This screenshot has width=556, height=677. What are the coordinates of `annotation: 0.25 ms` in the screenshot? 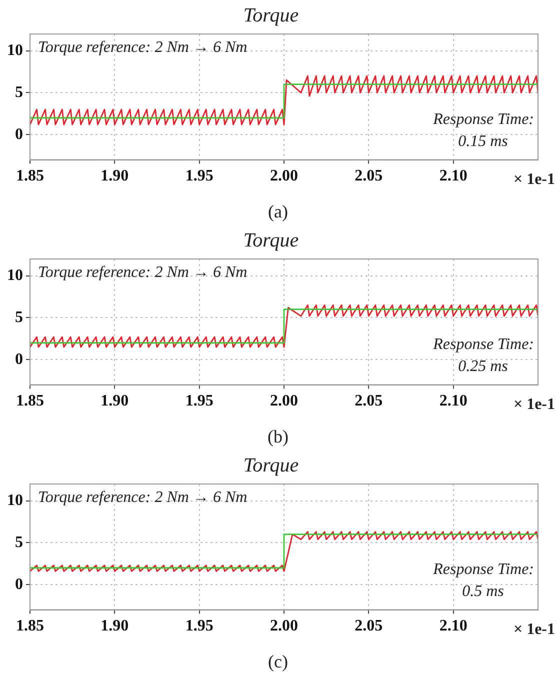 It's located at (483, 367).